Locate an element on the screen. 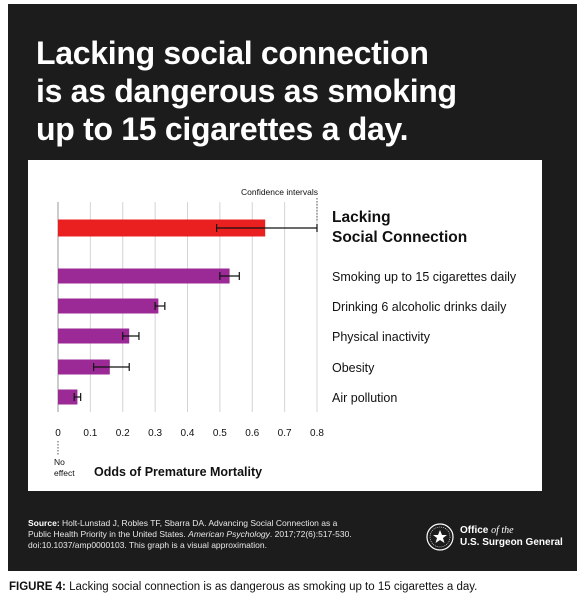  category-label: Physical inactivity is located at coordinates (381, 337).